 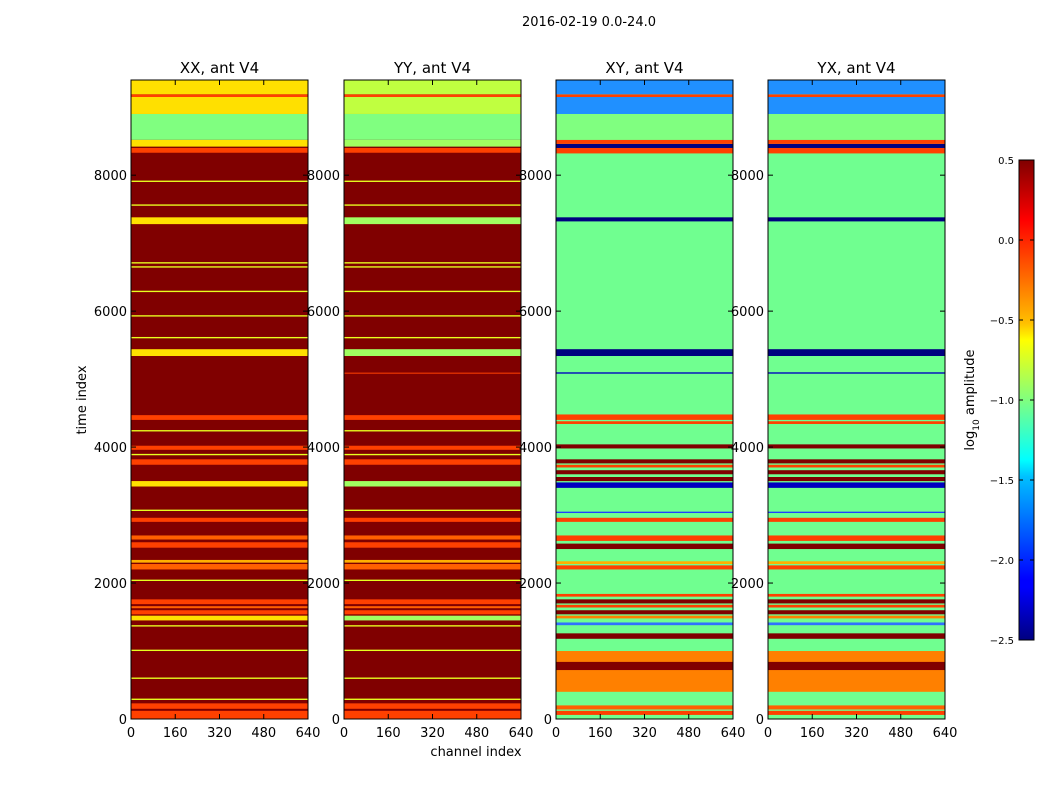 What do you see at coordinates (1002, 641) in the screenshot?
I see `colorbar-tick-label: −2.5` at bounding box center [1002, 641].